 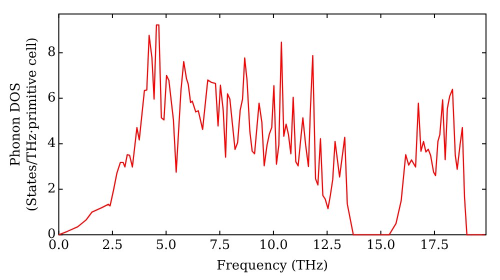 I want to click on x-tick-label: 15.0, so click(x=381, y=245).